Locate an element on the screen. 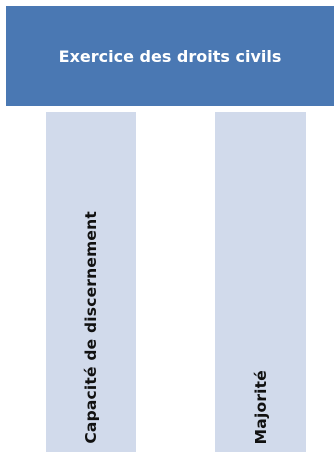  column-capacite-label: Capacité de discernement is located at coordinates (91, 327).